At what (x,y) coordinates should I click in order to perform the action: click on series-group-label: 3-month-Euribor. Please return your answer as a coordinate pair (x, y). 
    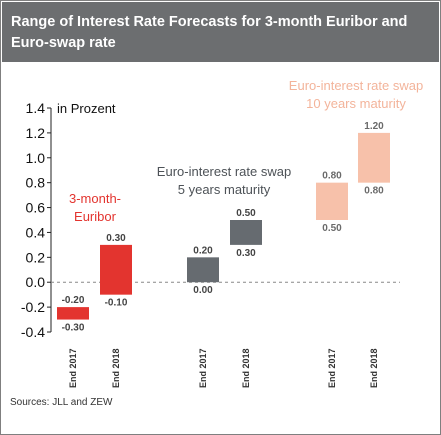
    Looking at the image, I should click on (95, 207).